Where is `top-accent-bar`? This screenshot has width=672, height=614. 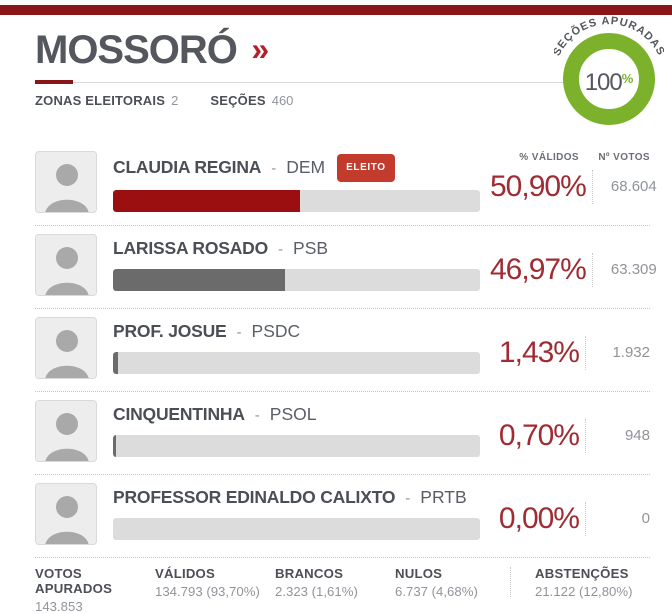 top-accent-bar is located at coordinates (336, 10).